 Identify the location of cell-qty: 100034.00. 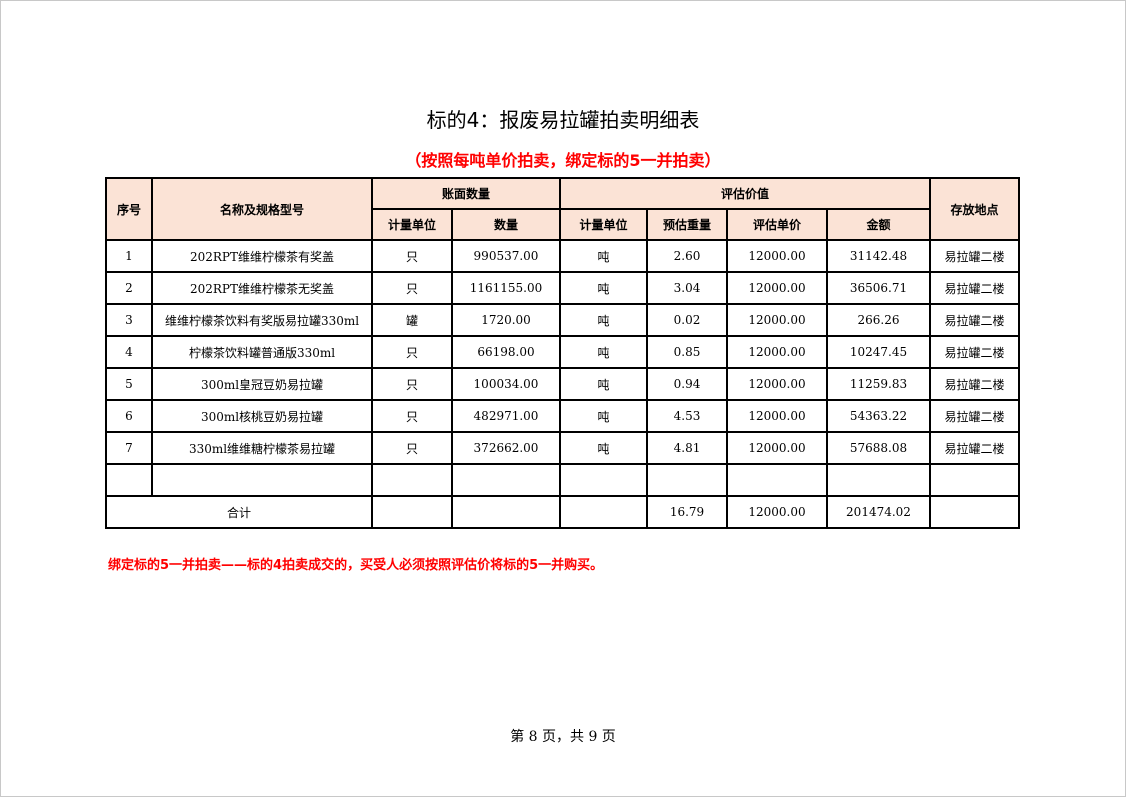
(506, 384).